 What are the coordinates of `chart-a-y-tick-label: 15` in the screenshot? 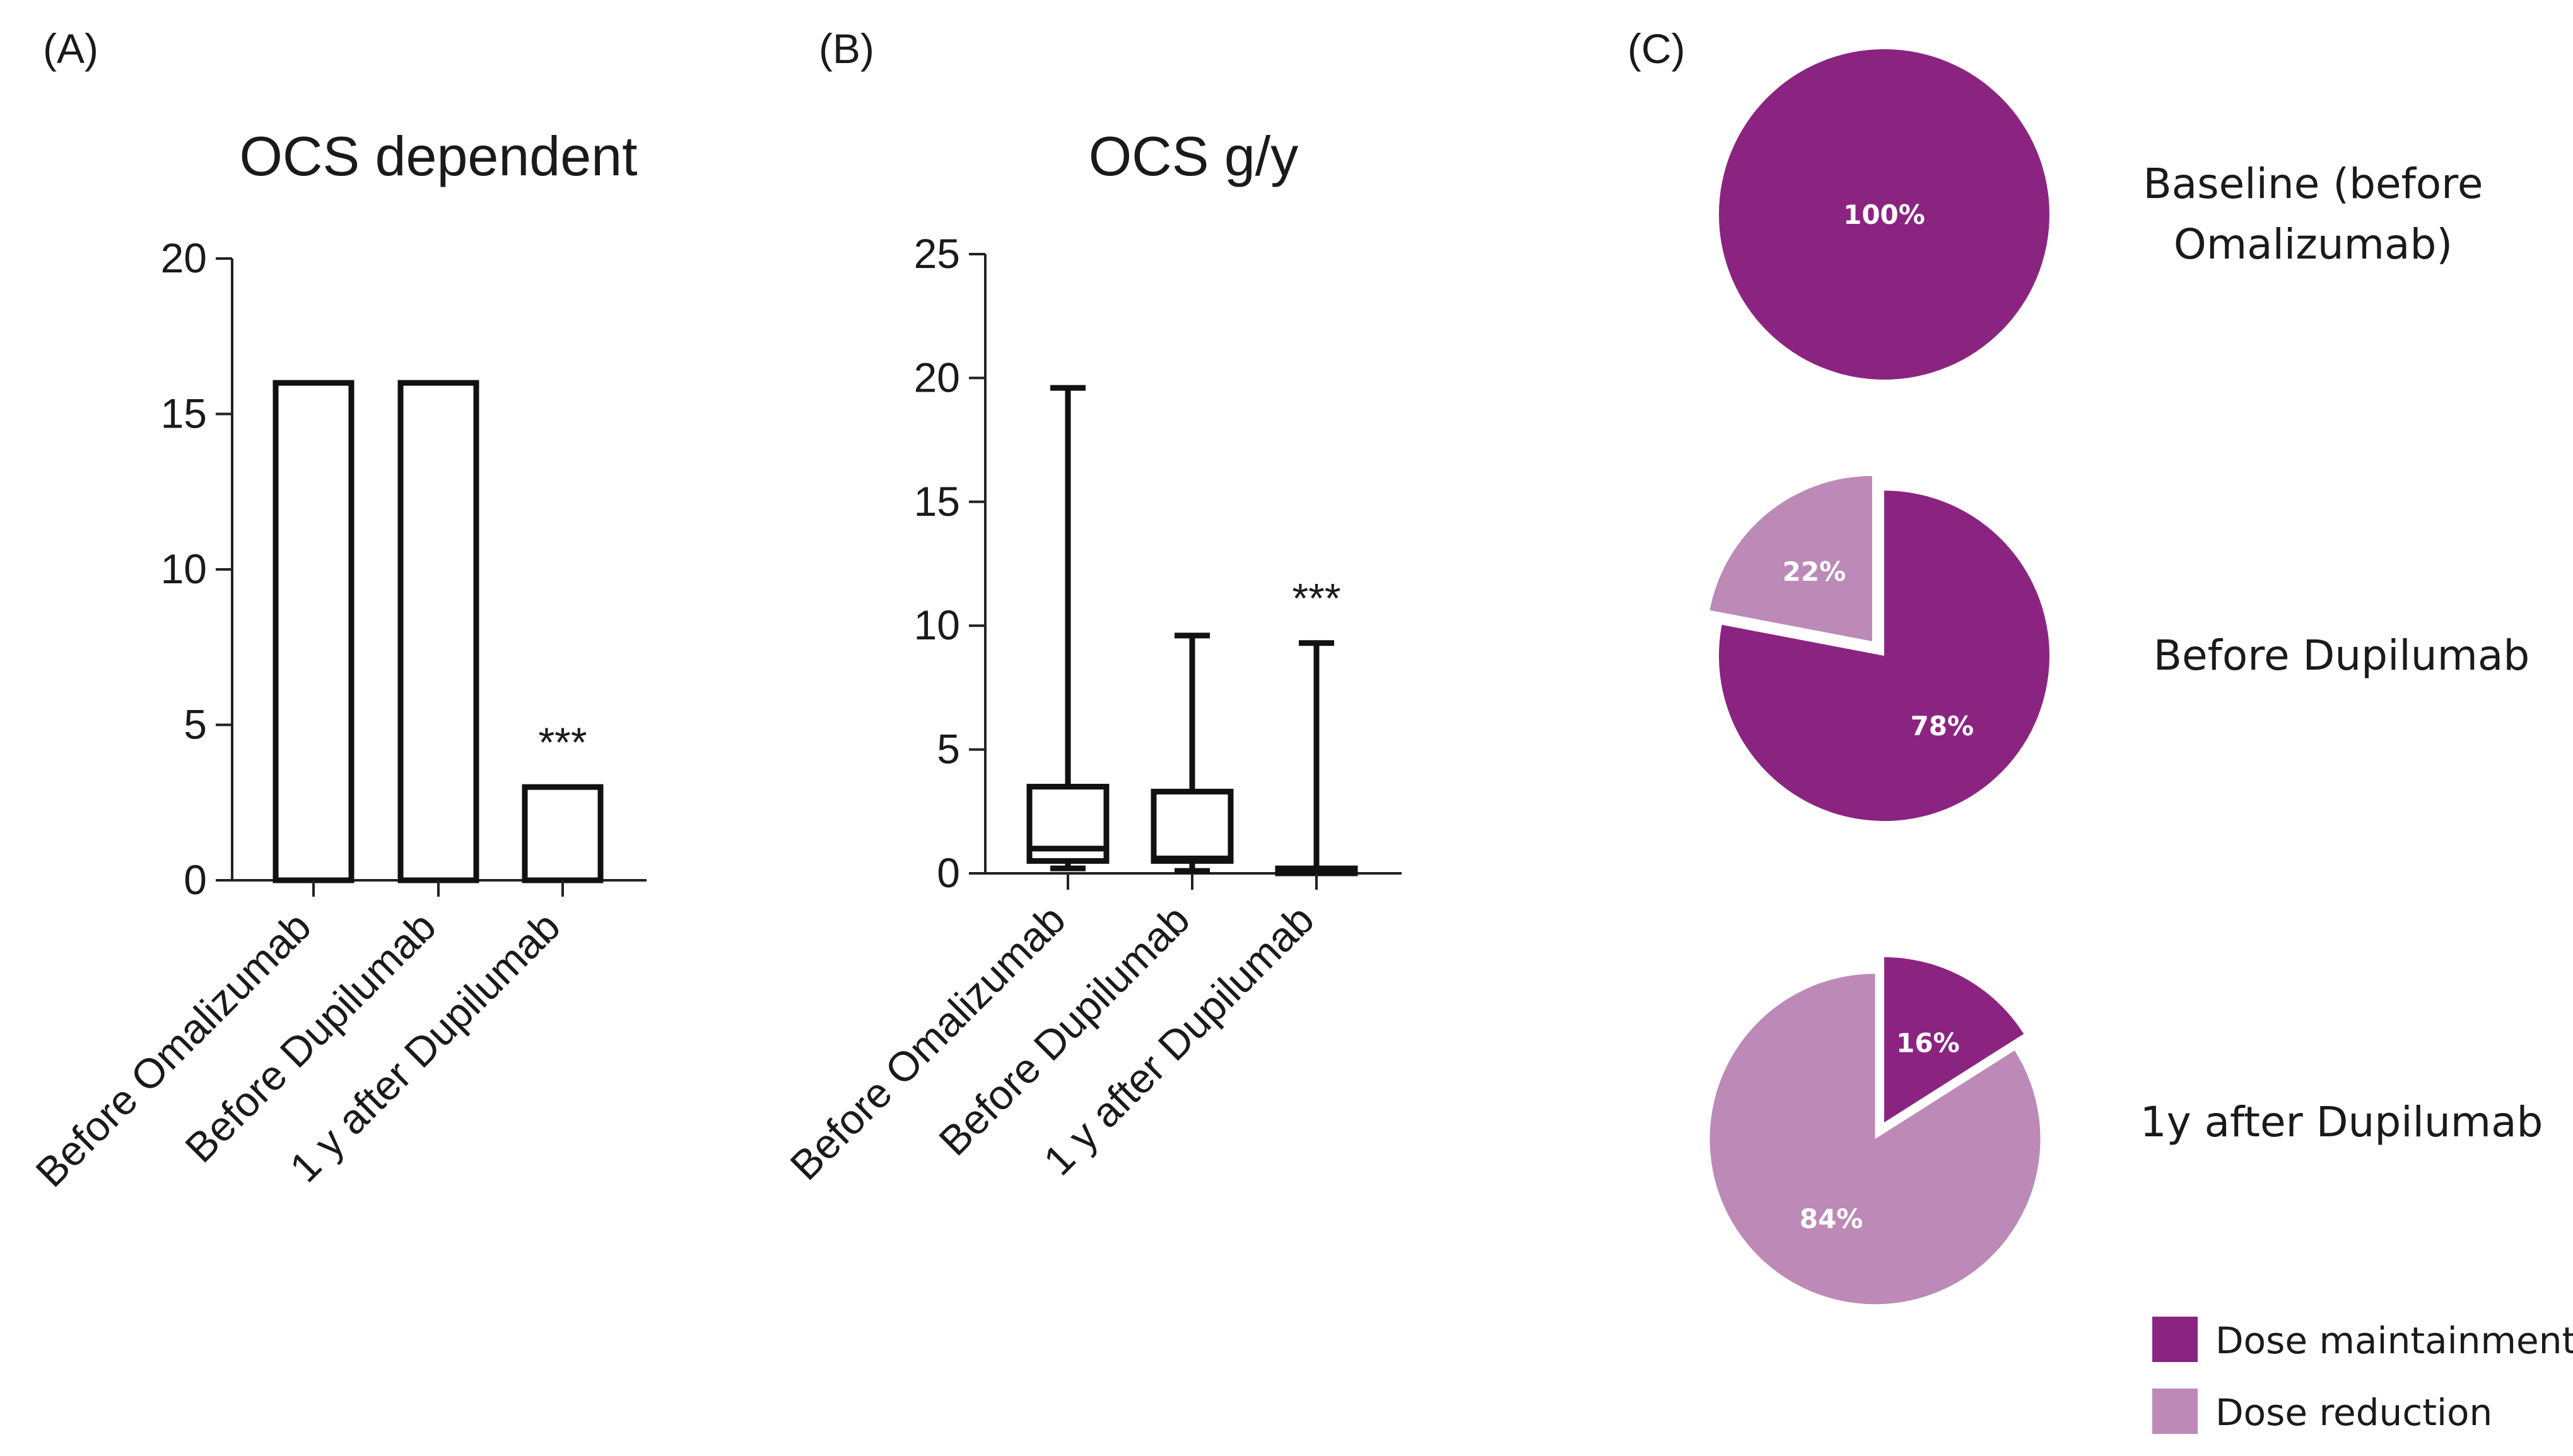 It's located at (184, 413).